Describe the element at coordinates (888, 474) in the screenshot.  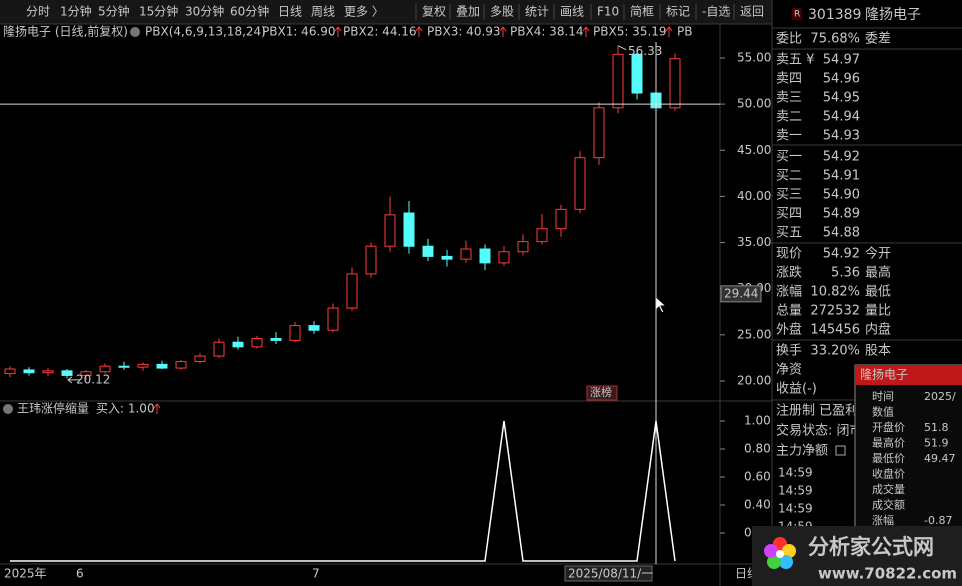
I see `popup-label: 收盘价` at that location.